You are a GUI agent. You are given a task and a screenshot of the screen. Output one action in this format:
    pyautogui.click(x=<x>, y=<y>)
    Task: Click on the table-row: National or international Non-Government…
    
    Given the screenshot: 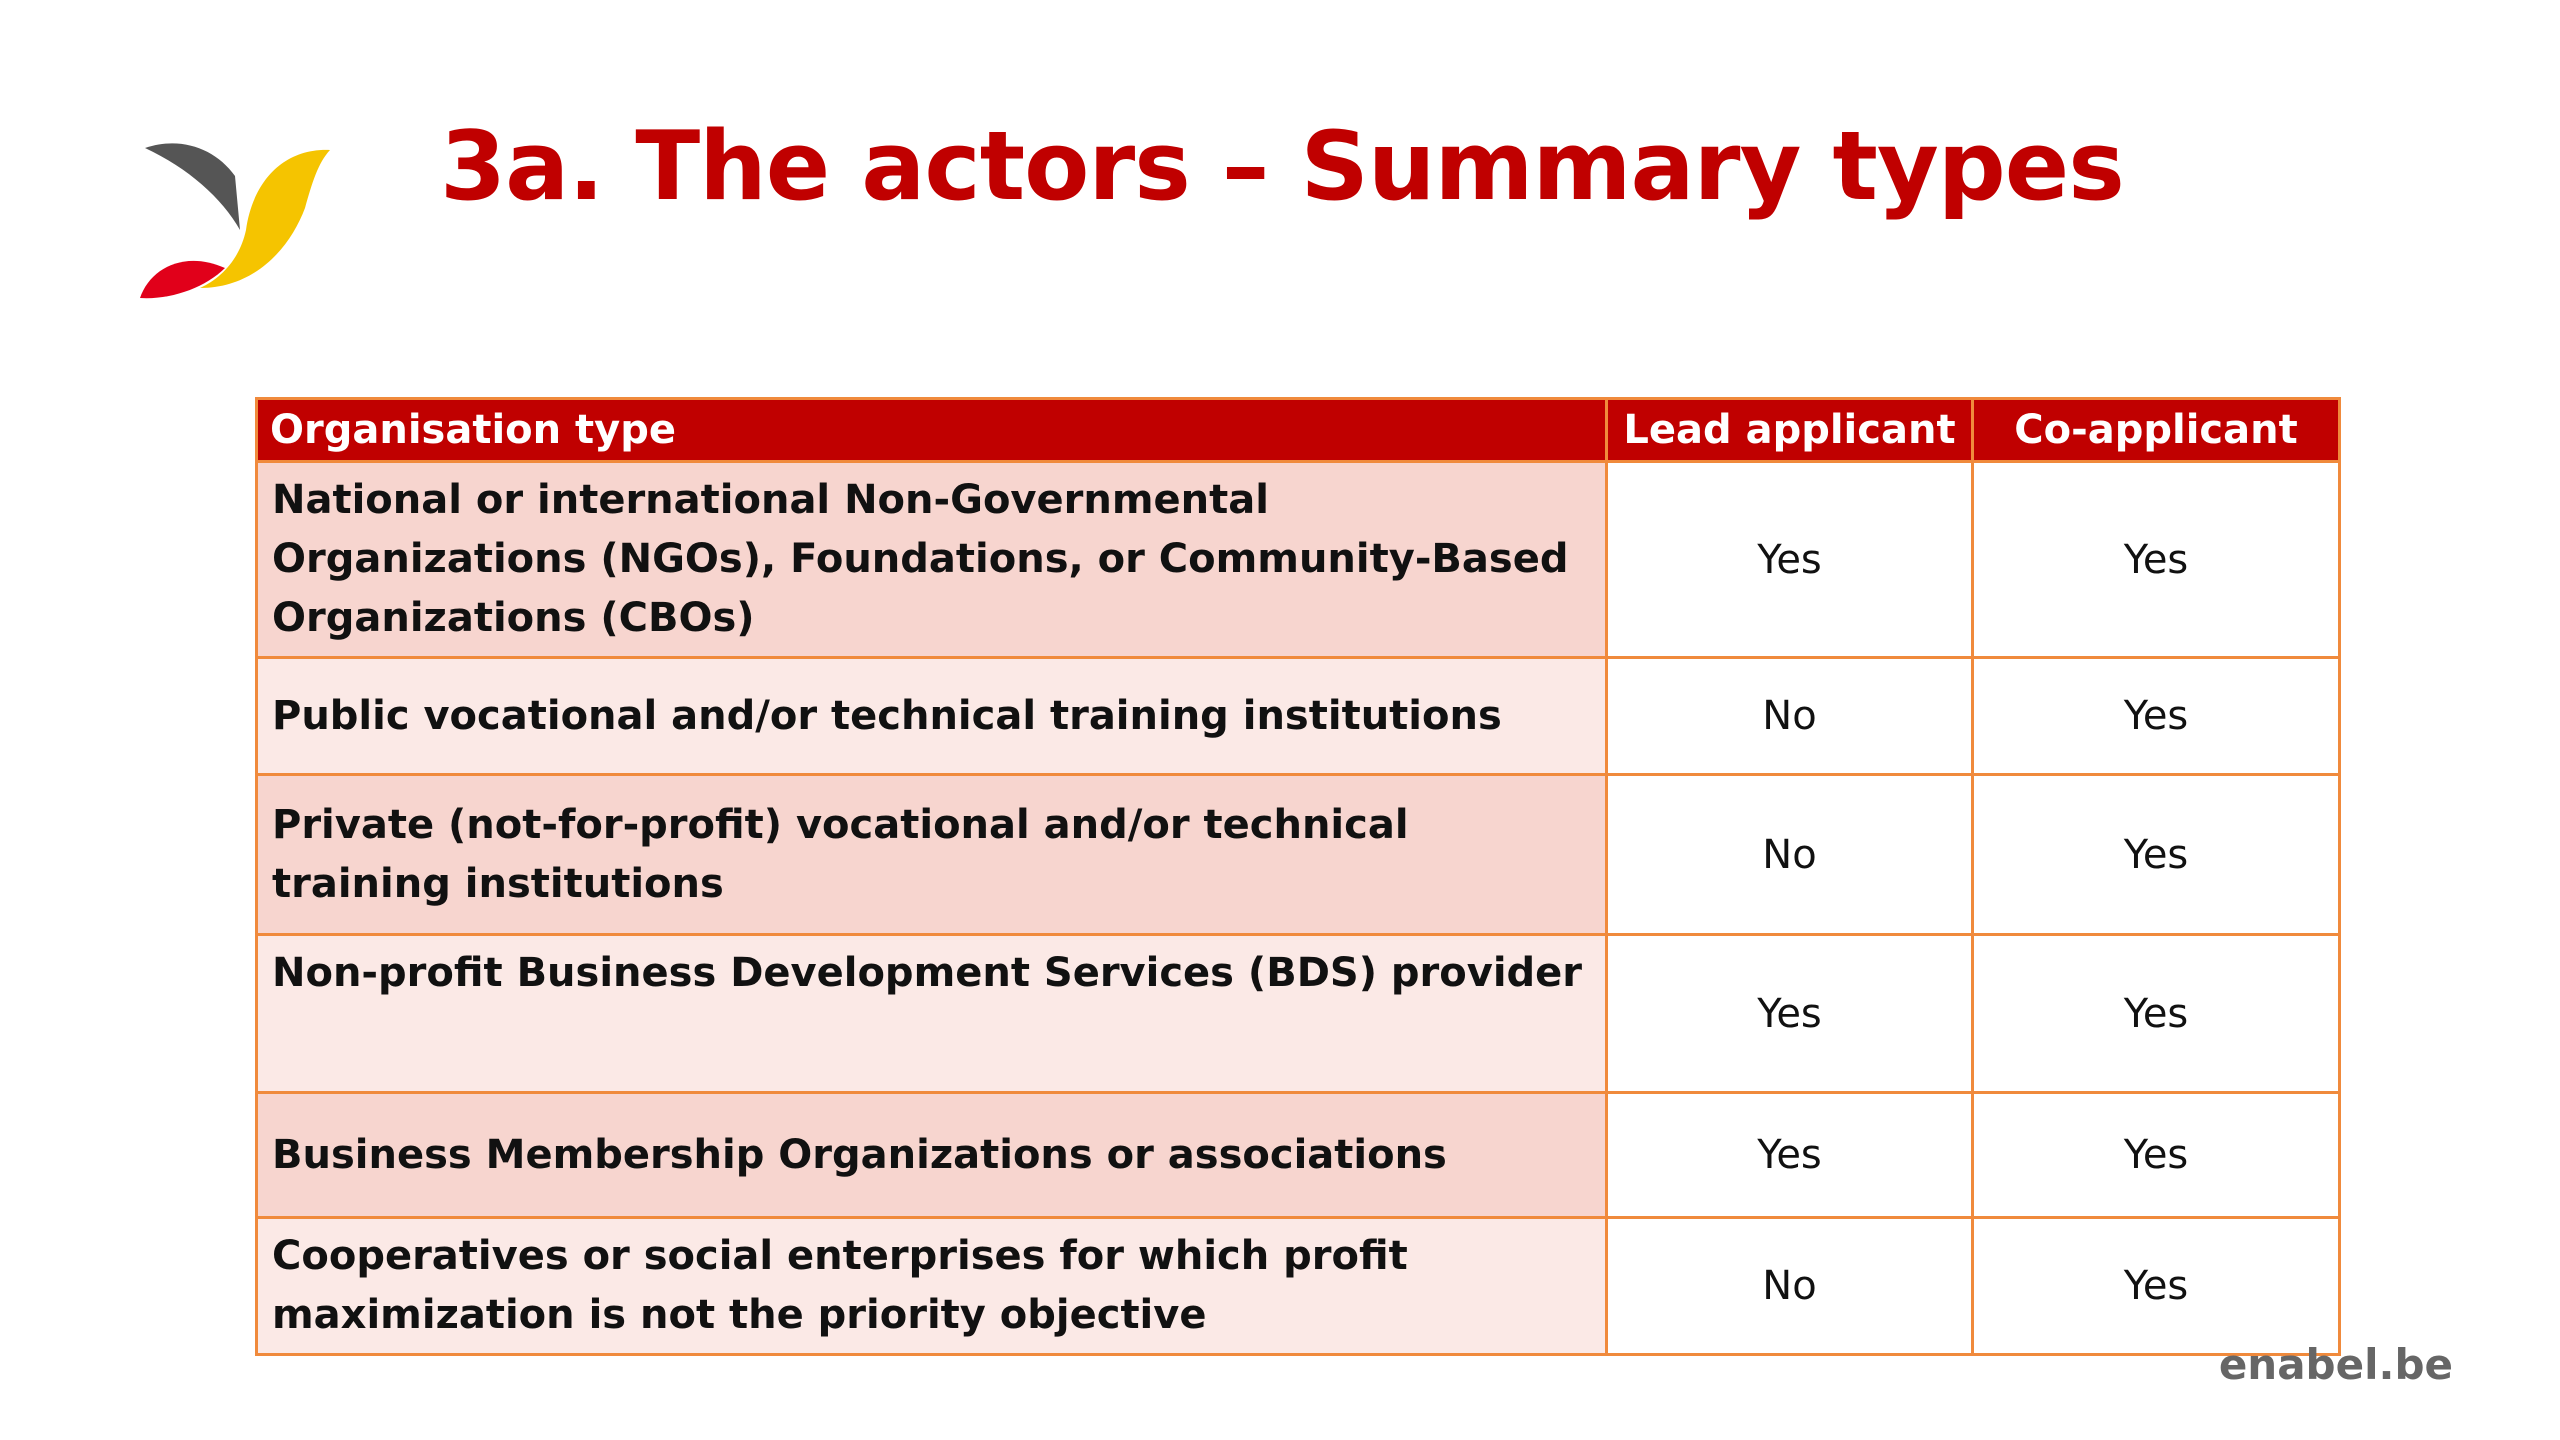 What is the action you would take?
    pyautogui.click(x=1298, y=559)
    